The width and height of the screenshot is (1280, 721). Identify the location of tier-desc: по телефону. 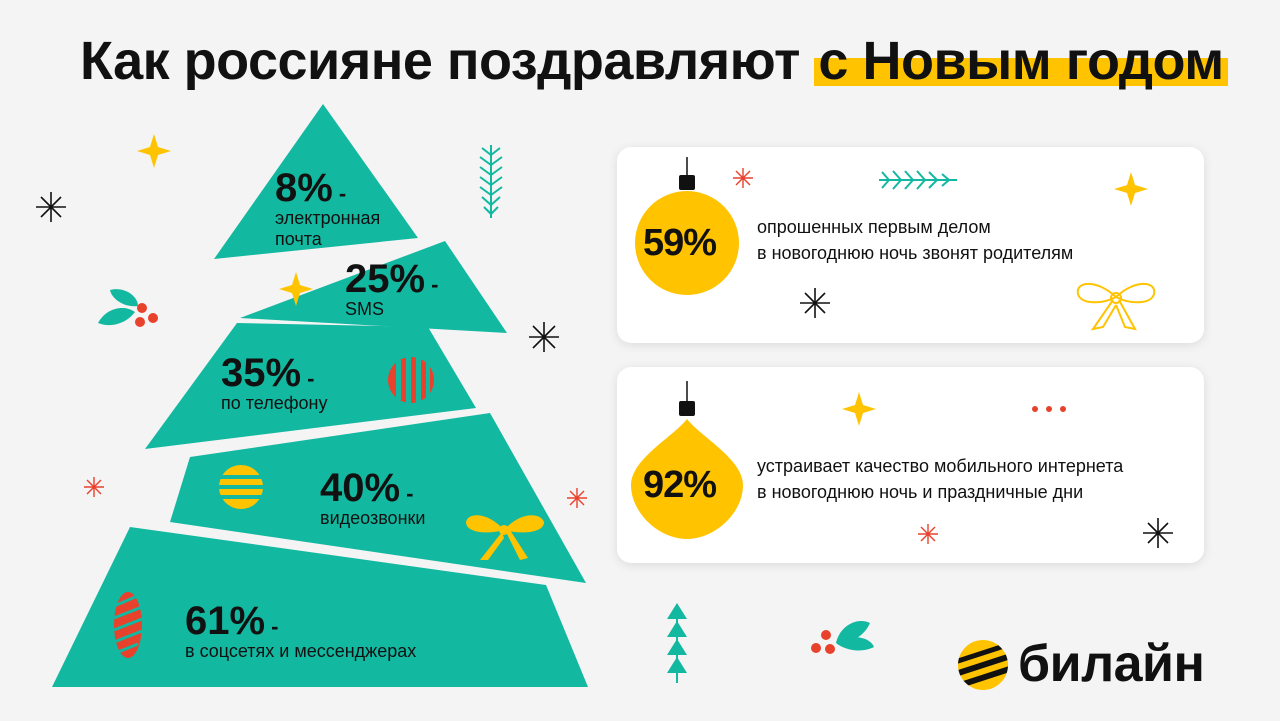
(274, 403).